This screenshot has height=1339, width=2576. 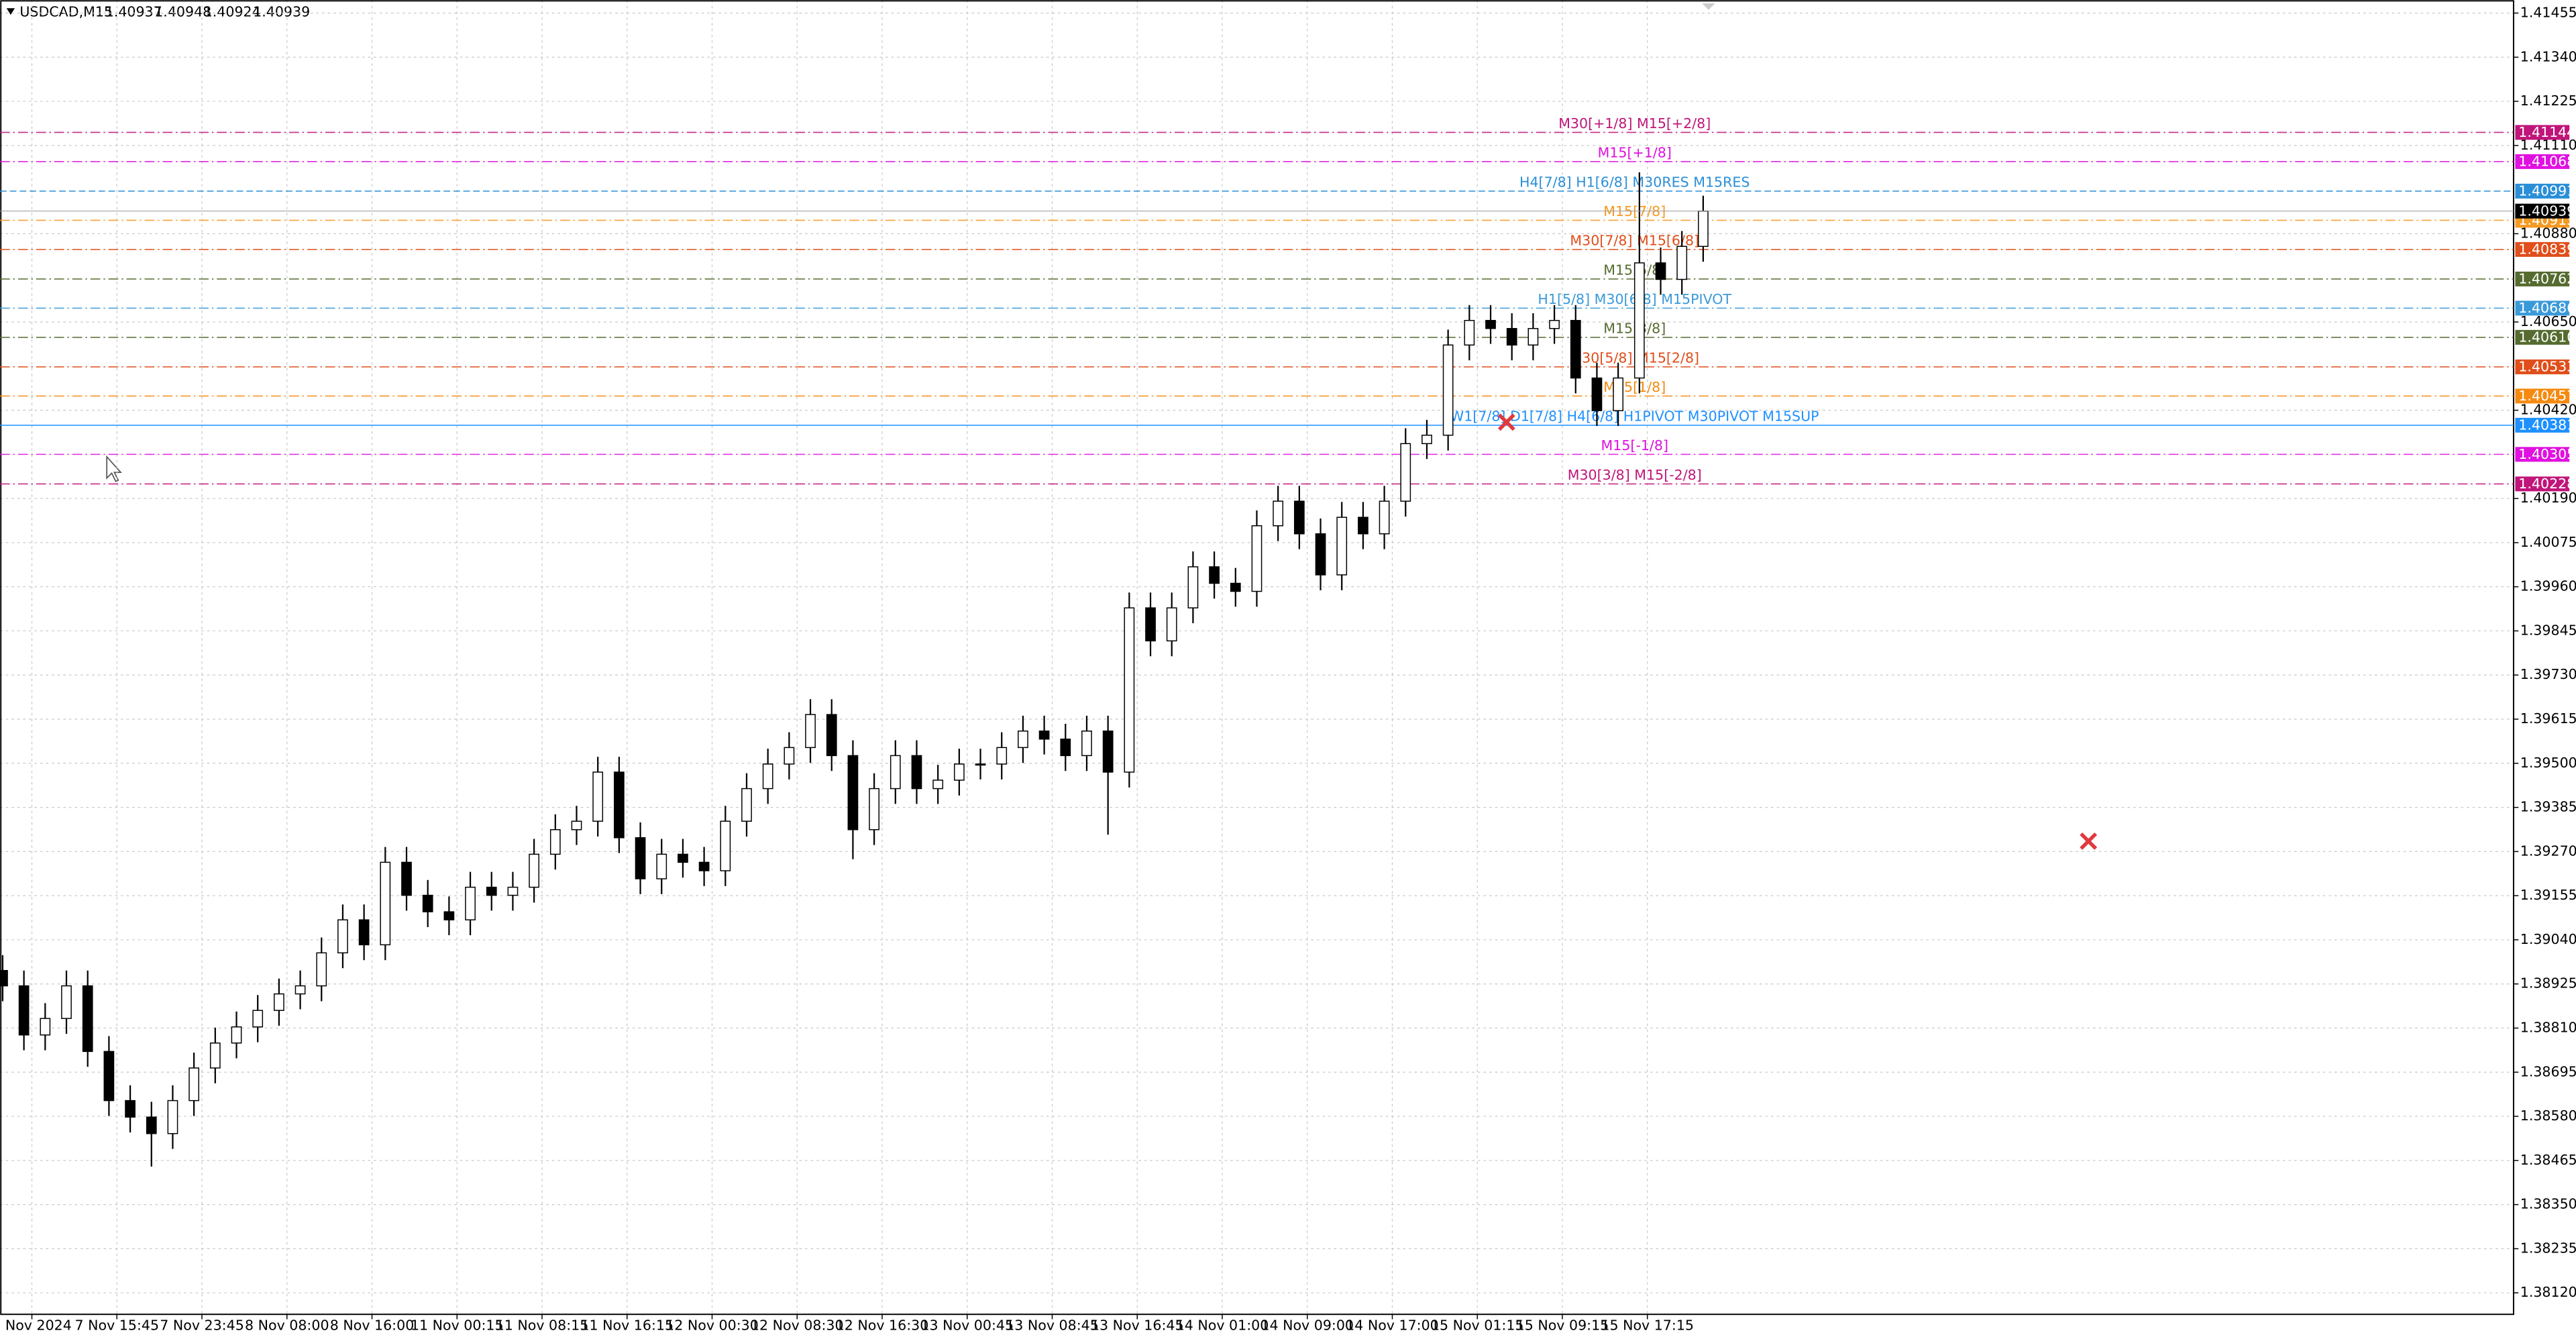 I want to click on x-tick-label: 12 Nov 08:30, so click(x=797, y=1325).